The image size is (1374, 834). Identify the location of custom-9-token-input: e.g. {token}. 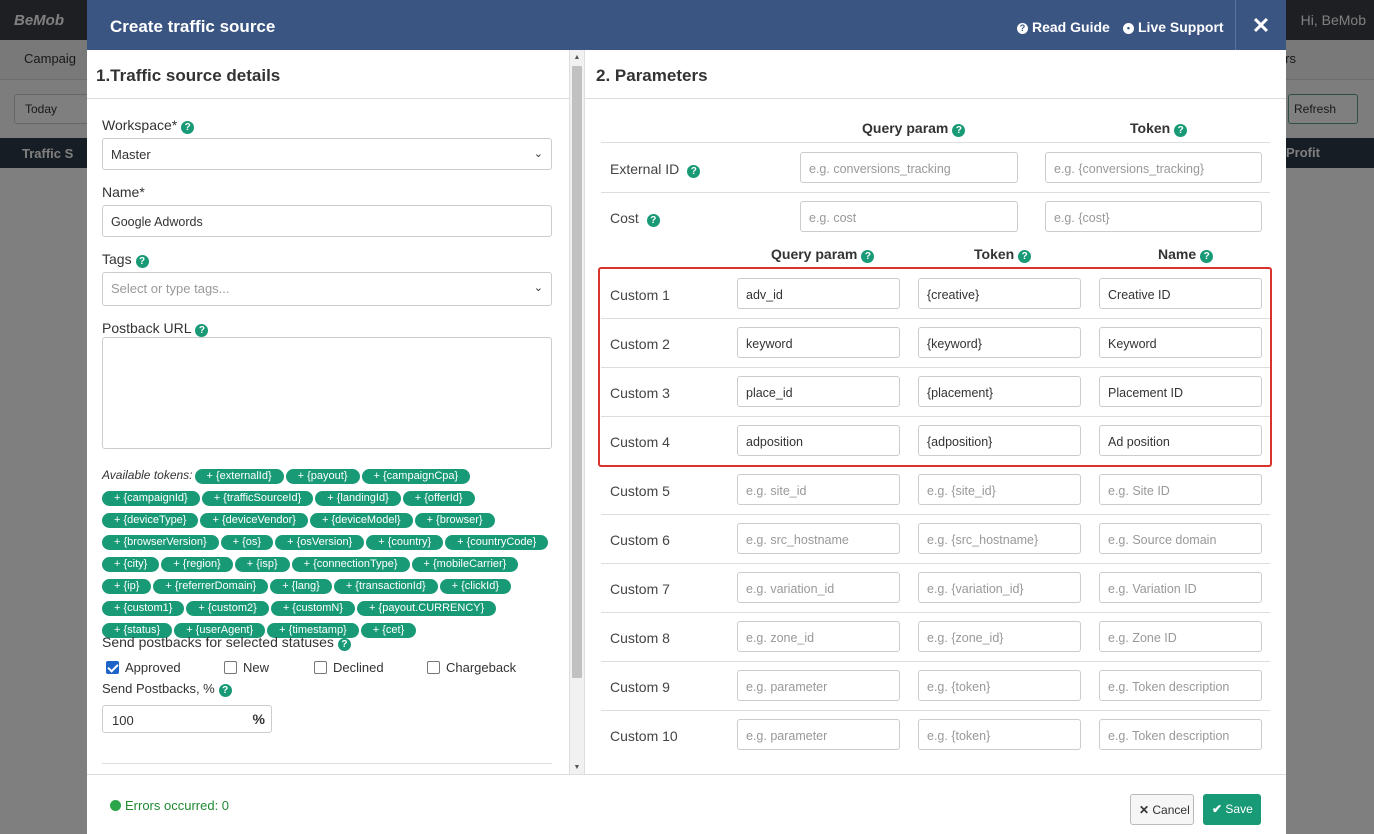
(999, 685).